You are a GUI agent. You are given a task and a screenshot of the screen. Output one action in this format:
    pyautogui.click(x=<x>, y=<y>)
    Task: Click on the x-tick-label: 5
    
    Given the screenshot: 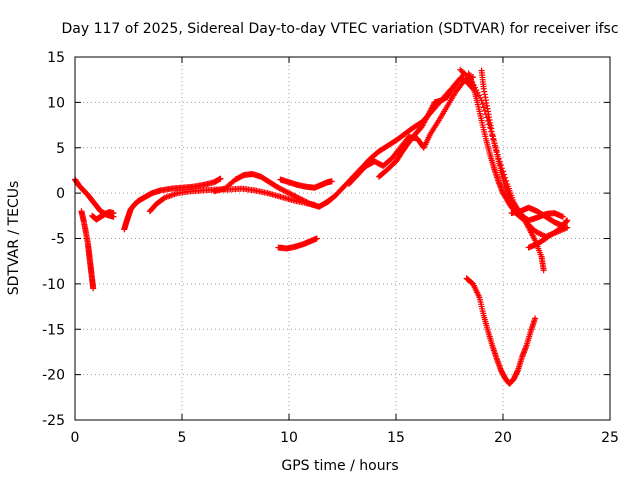 What is the action you would take?
    pyautogui.click(x=182, y=438)
    